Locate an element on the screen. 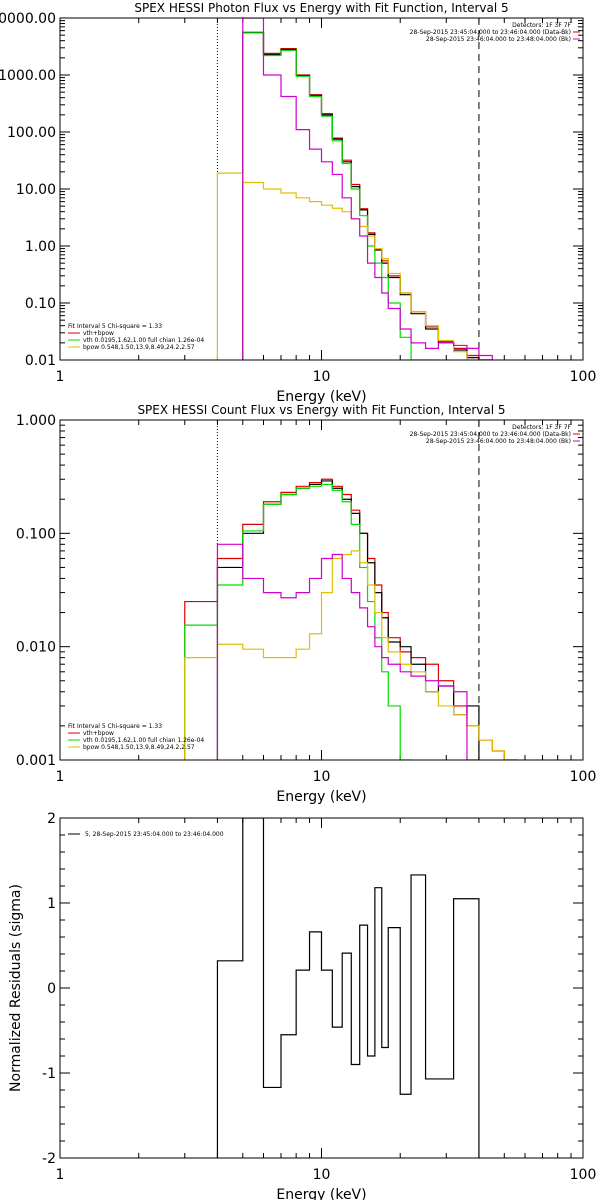  y-tick-label: 0.001 is located at coordinates (36, 761).